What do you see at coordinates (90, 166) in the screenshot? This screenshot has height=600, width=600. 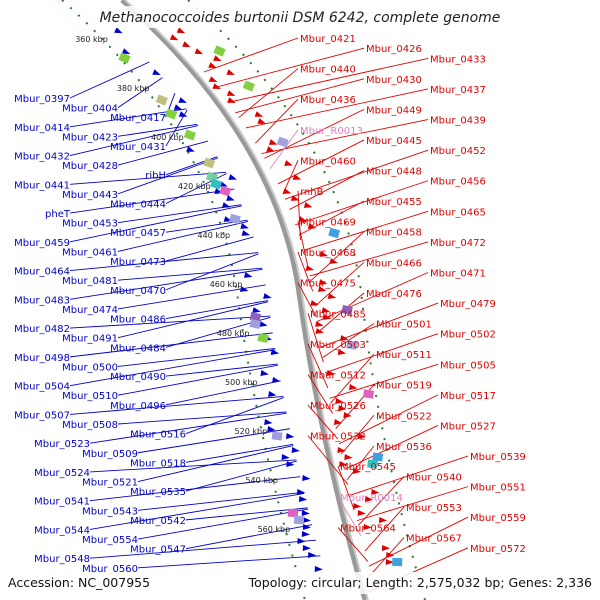 I see `gene-label: Mbur_0428` at bounding box center [90, 166].